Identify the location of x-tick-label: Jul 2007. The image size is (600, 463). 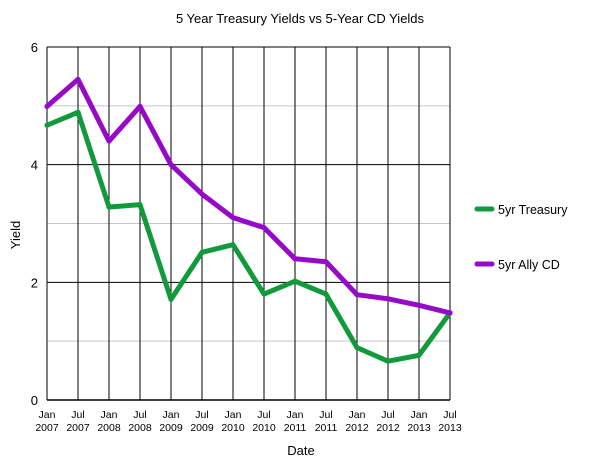
(78, 421).